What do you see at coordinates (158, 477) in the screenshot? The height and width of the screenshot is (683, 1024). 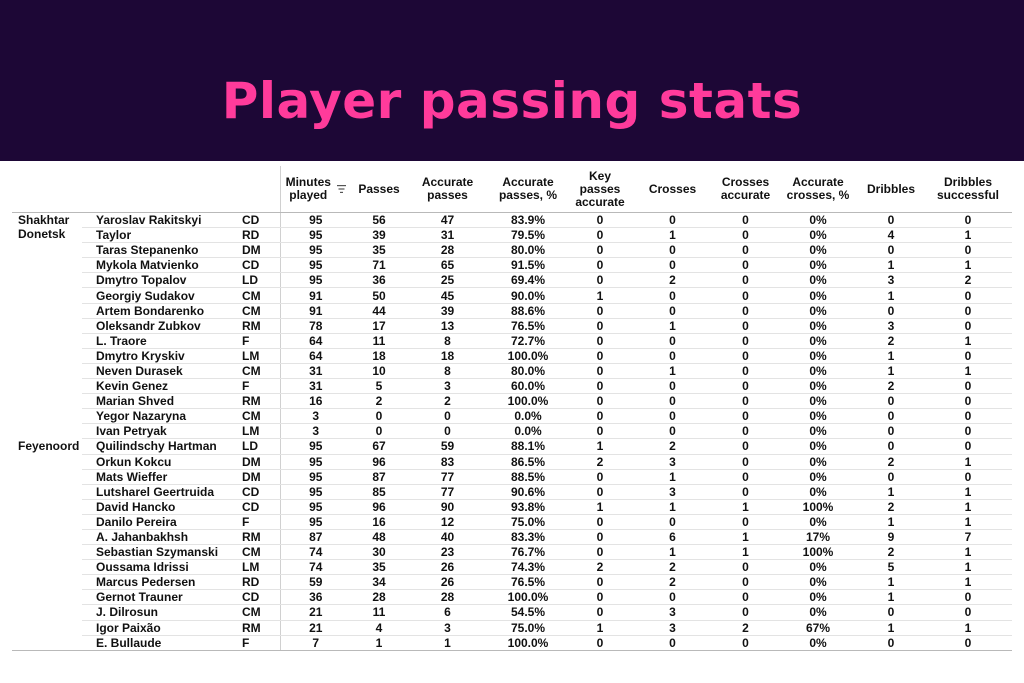 I see `player-name: Mats Wieffer` at bounding box center [158, 477].